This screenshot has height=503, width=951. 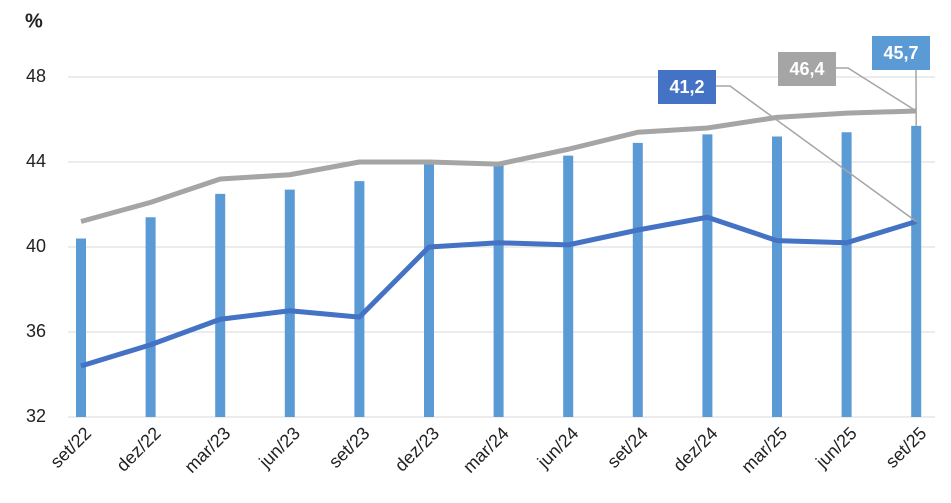 I want to click on x-tick-label: jun/23, so click(x=279, y=448).